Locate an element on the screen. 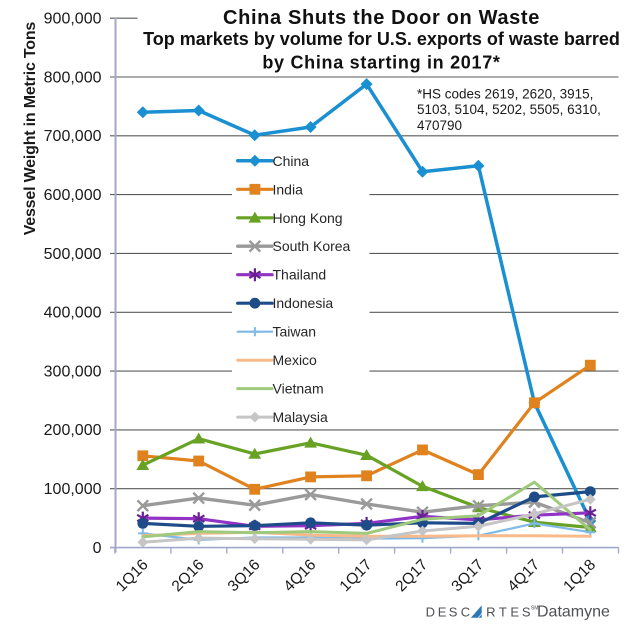  svg-text: Thailand is located at coordinates (300, 275).